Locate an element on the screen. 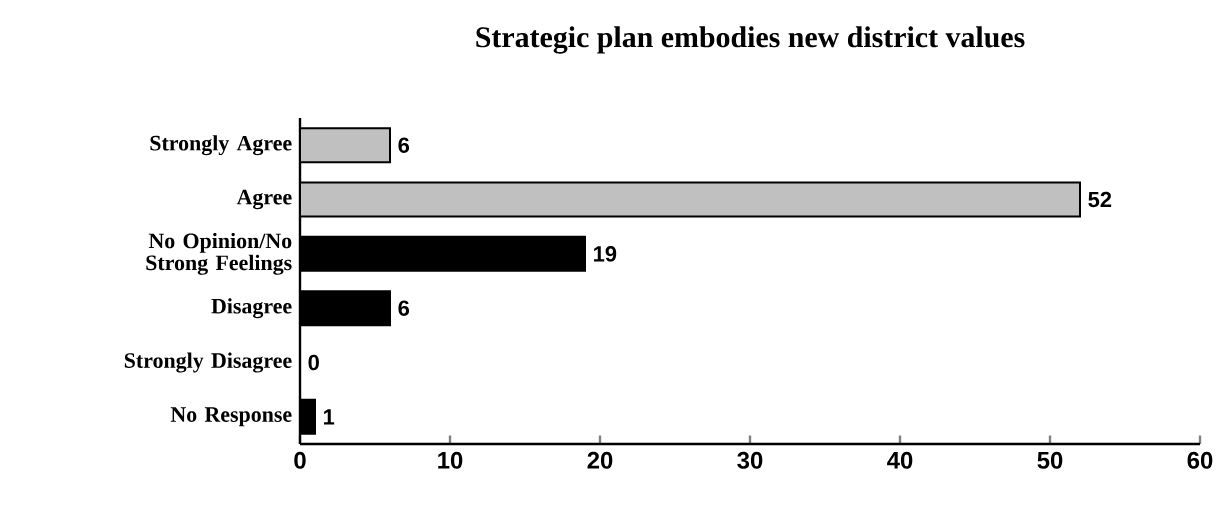  x-tick-label: 30 is located at coordinates (750, 460).